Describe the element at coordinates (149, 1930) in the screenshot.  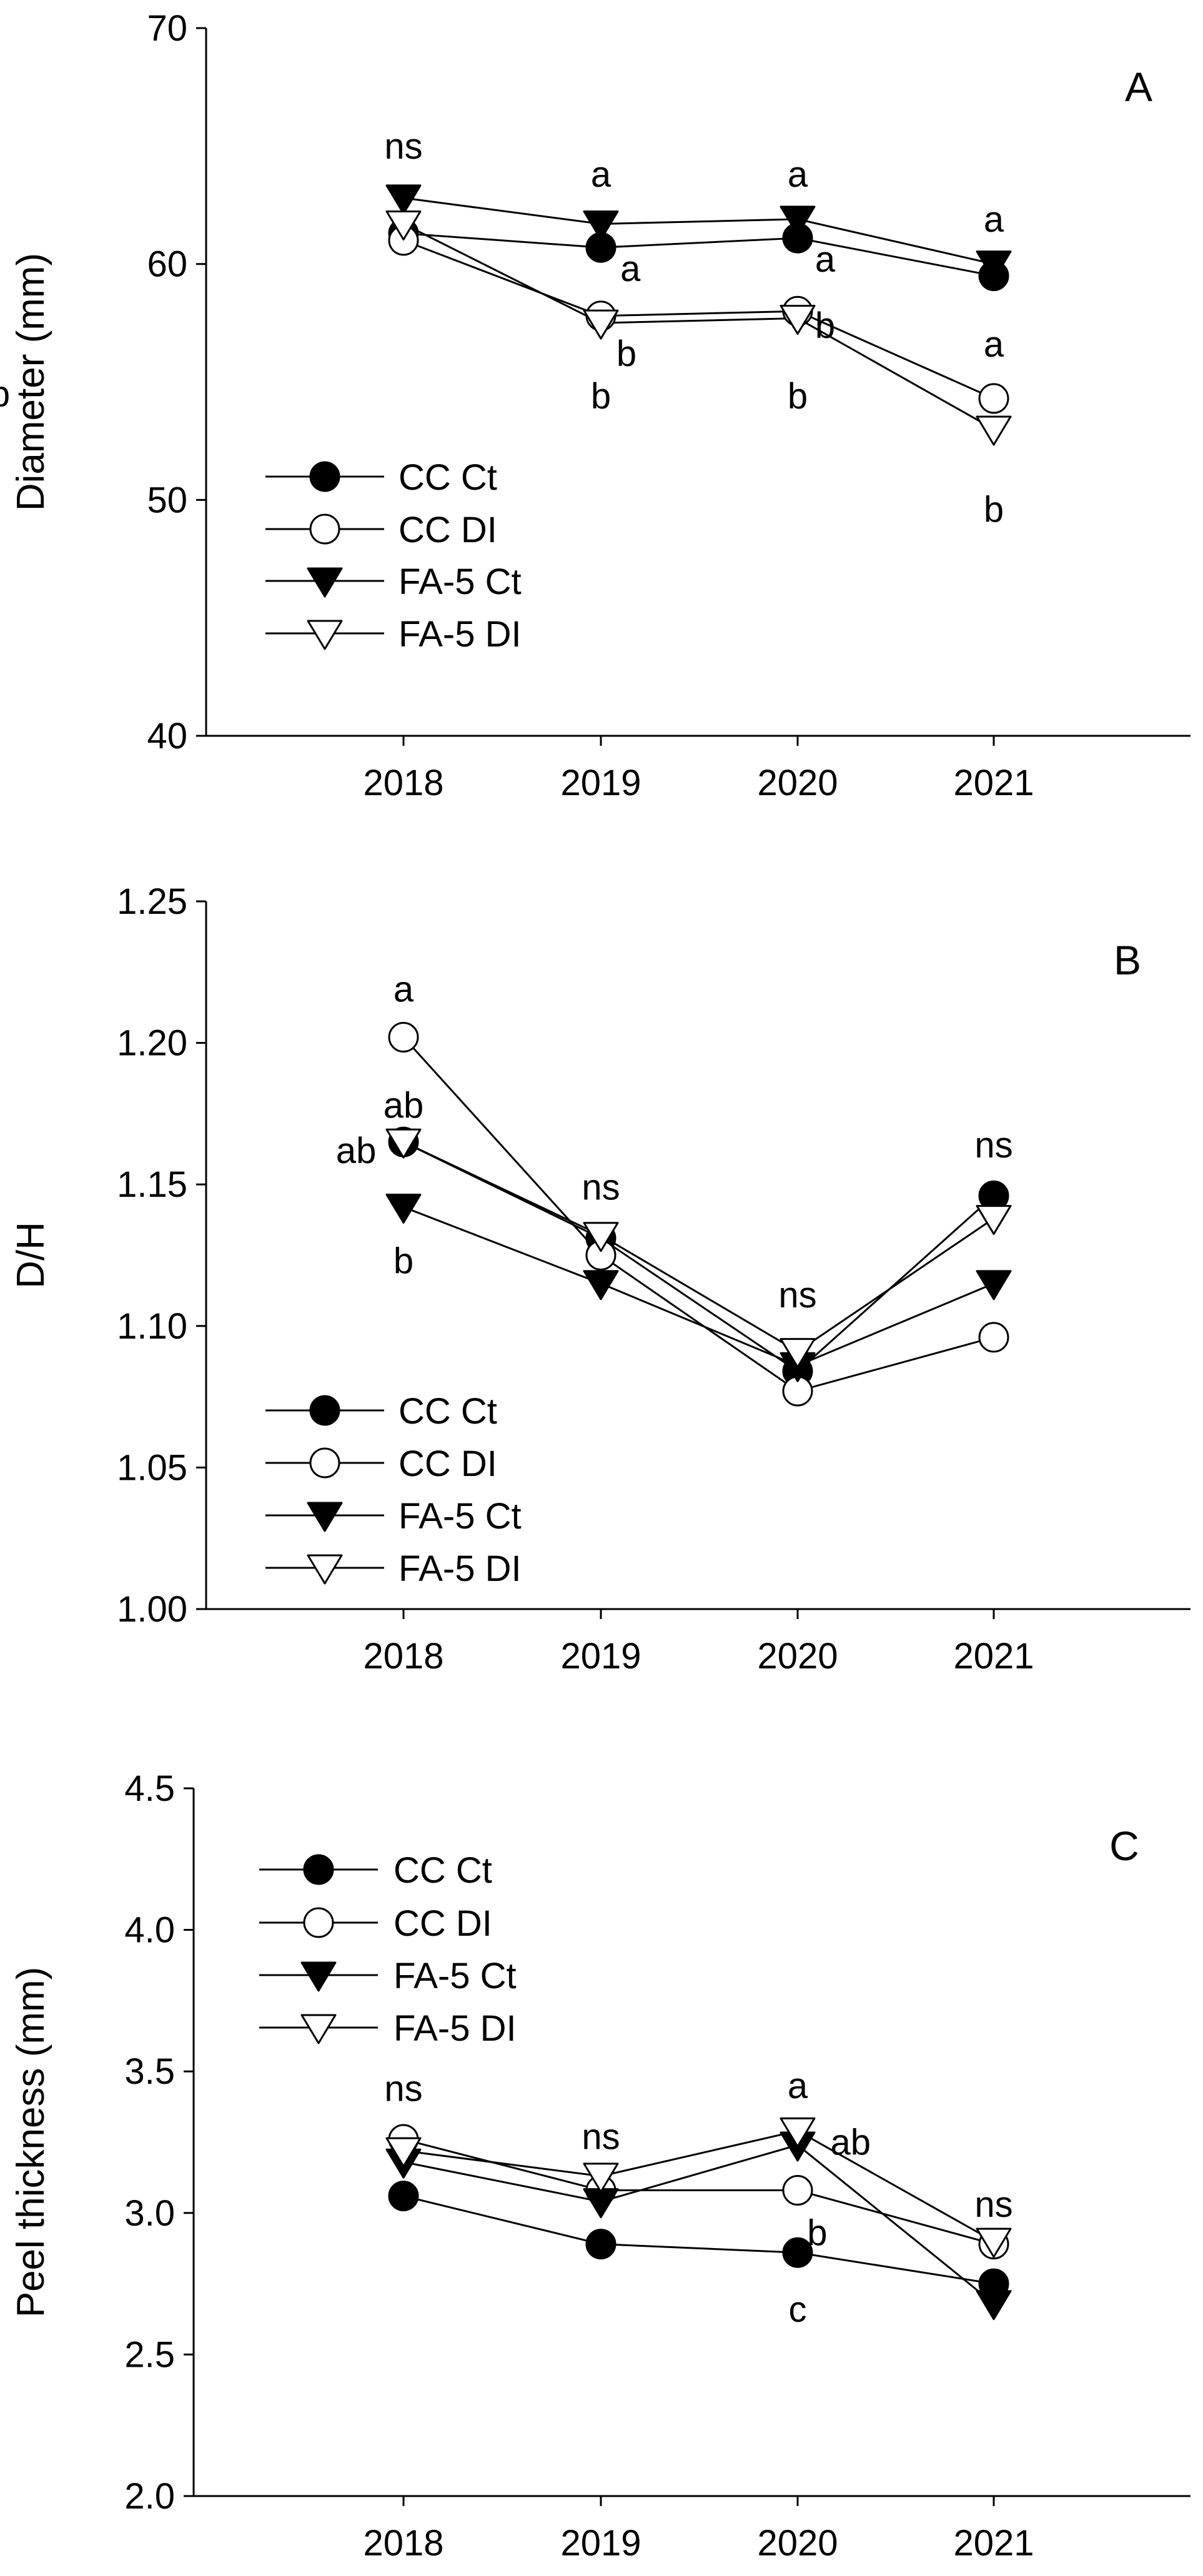
I see `y-tick-label: 4.0` at that location.